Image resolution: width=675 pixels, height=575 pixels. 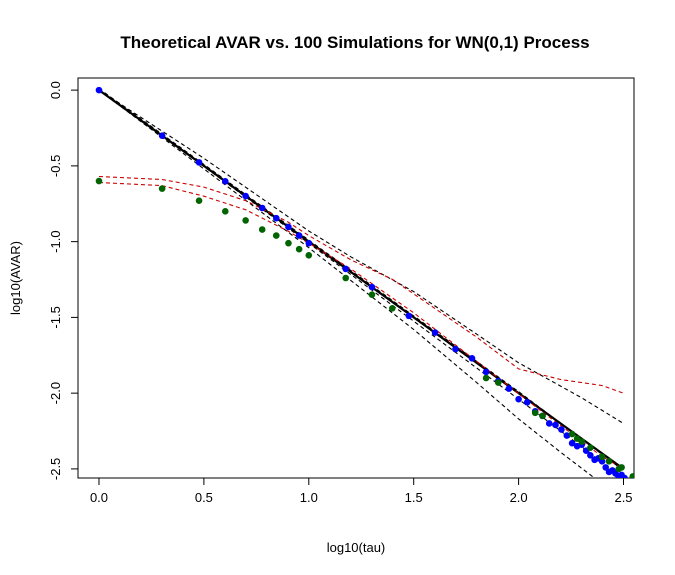 What do you see at coordinates (204, 497) in the screenshot?
I see `x-tick-label: 0.5` at bounding box center [204, 497].